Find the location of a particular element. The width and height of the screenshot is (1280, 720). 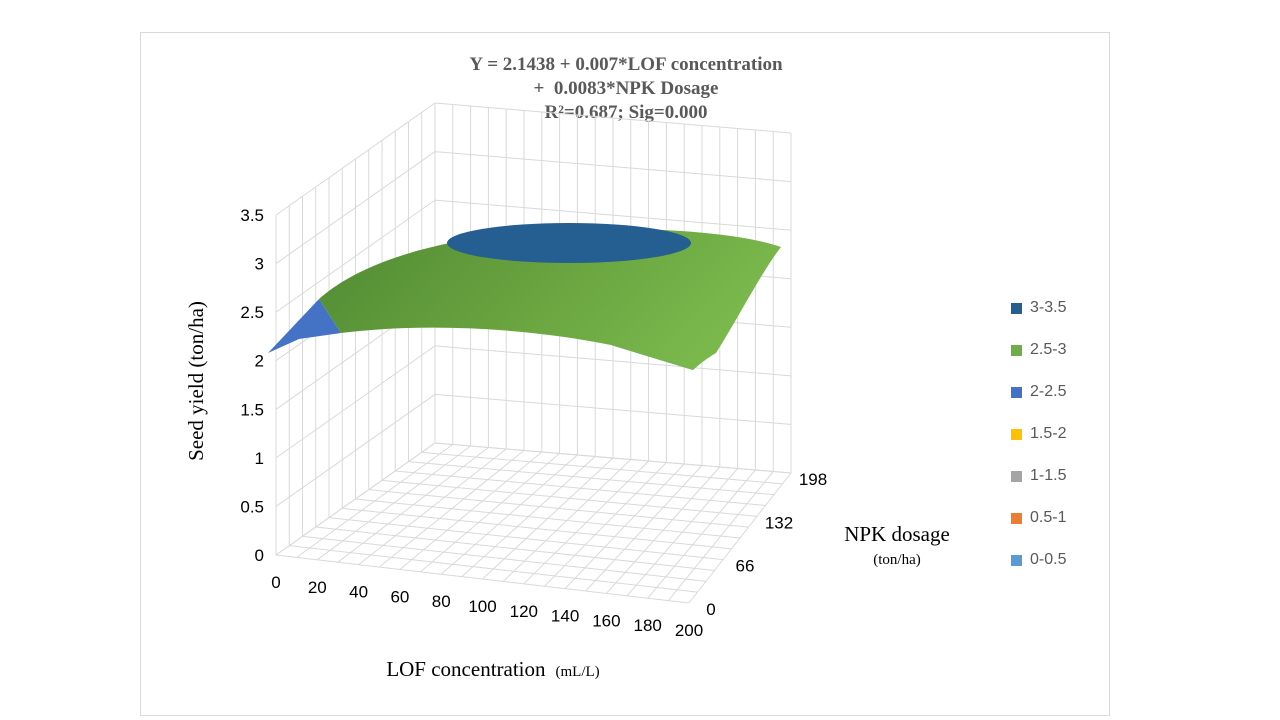

title-line-1: Y = 2.1438 + 0.007*LOF concentration is located at coordinates (626, 64).